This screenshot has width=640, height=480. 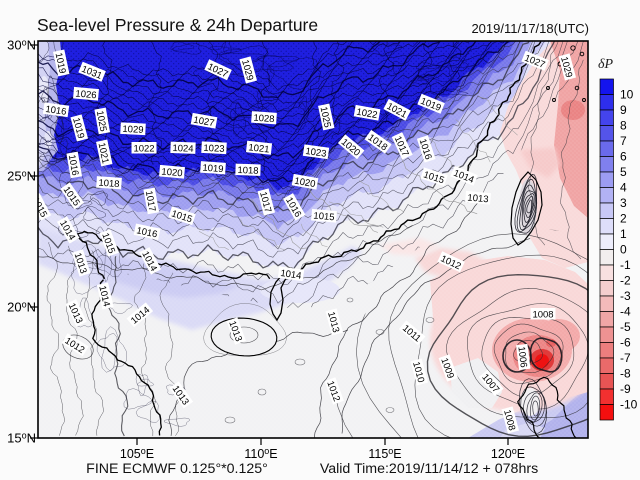 I want to click on svg-text: 8, so click(x=623, y=126).